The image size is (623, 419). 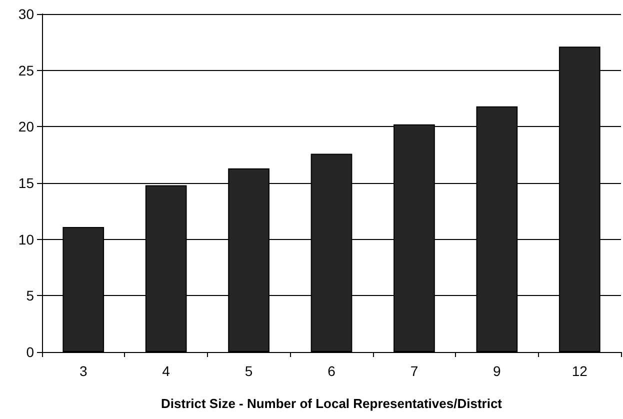 What do you see at coordinates (332, 371) in the screenshot?
I see `x-tick-label: 6` at bounding box center [332, 371].